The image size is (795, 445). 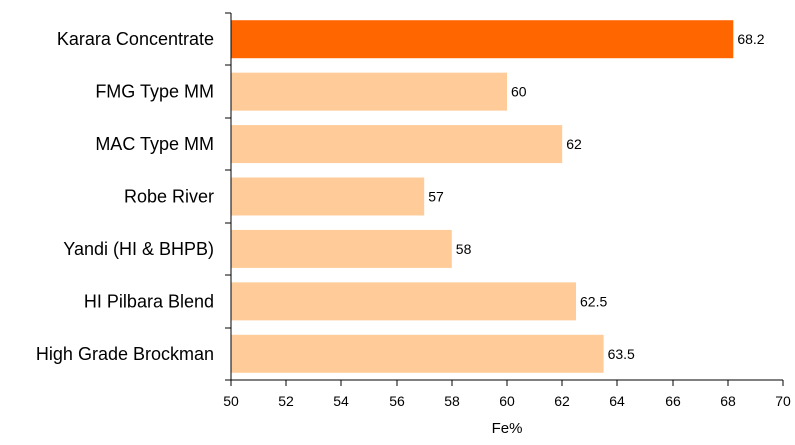 I want to click on x-tick-label: 52, so click(x=286, y=401).